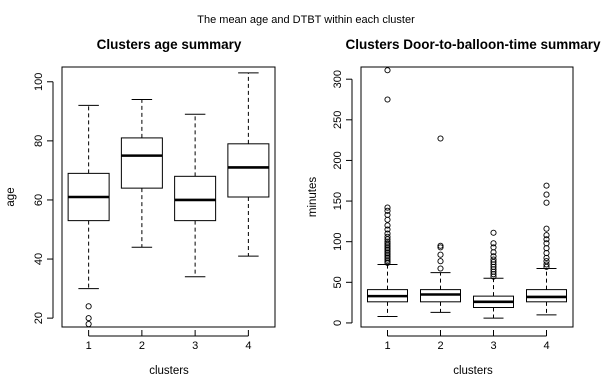 This screenshot has height=378, width=612. I want to click on age-chart-title: Clusters age summary, so click(169, 44).